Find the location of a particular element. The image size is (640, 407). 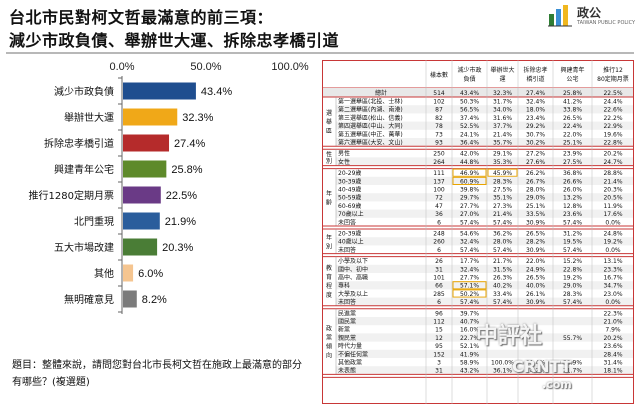

group-label: 年 is located at coordinates (329, 193).